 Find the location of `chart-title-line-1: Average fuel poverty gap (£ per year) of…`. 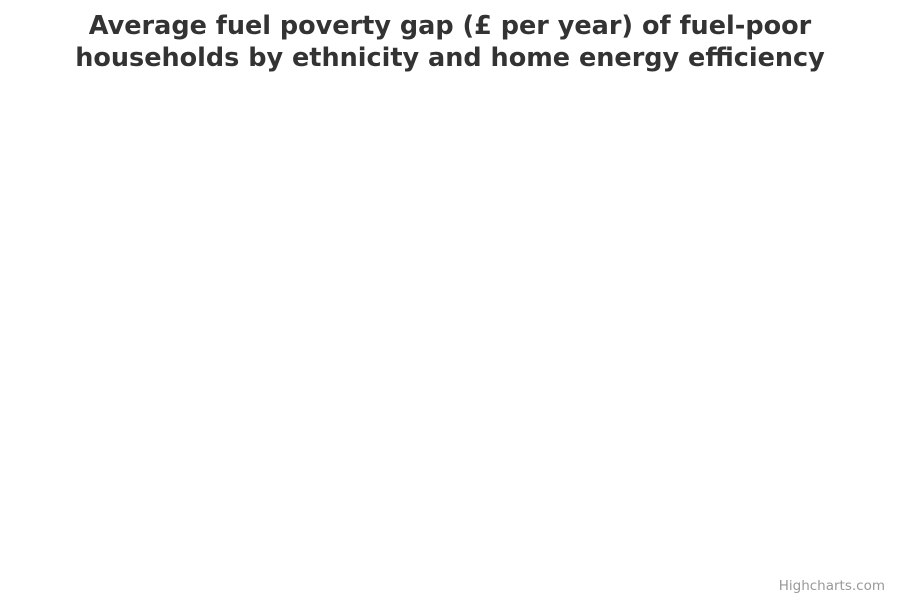

chart-title-line-1: Average fuel poverty gap (£ per year) of… is located at coordinates (450, 26).